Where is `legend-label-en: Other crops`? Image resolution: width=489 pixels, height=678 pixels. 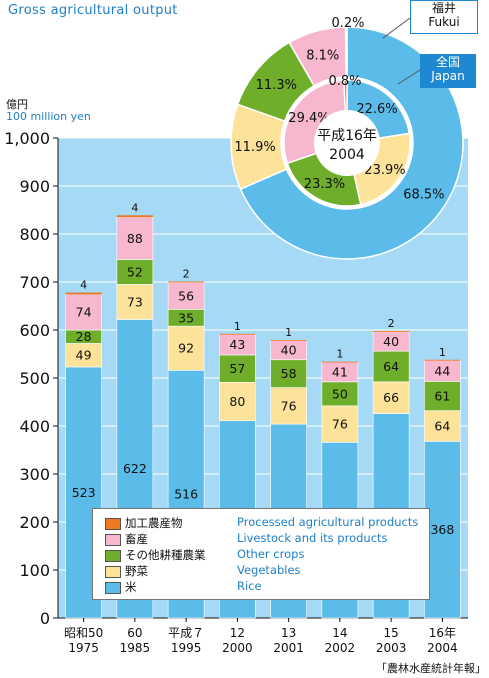
legend-label-en: Other crops is located at coordinates (271, 554).